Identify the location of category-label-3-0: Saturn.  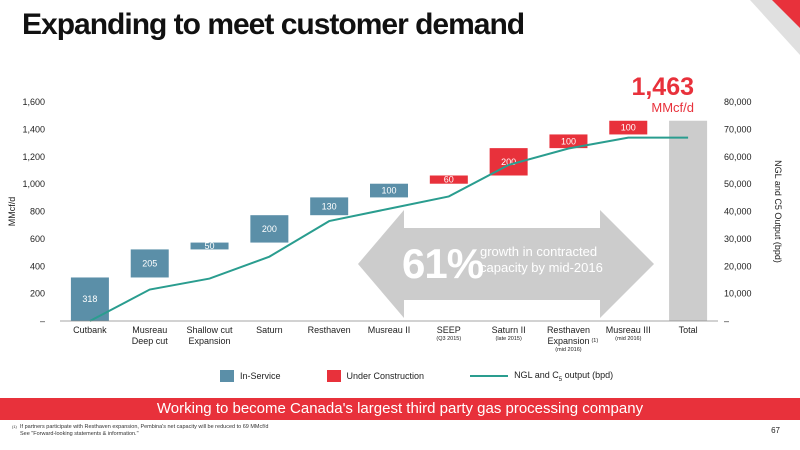
(269, 330).